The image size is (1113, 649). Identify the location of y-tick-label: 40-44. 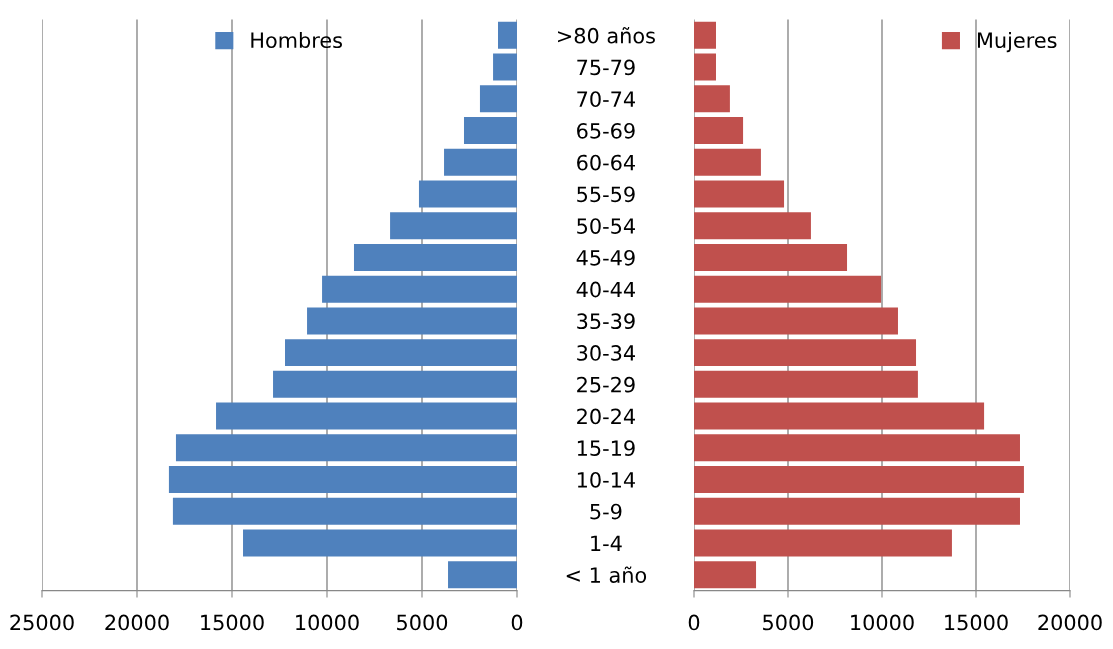
(605, 289).